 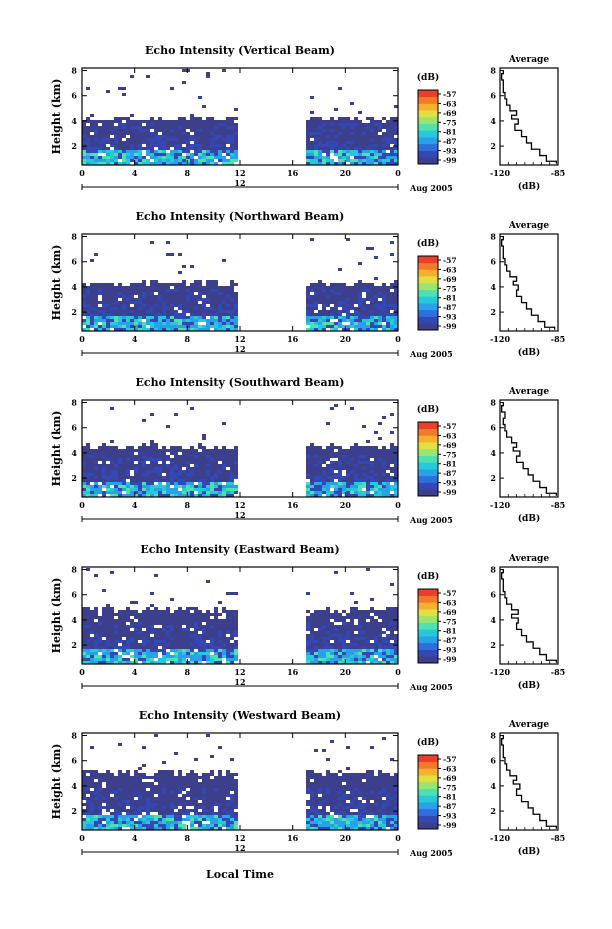 I want to click on y-tick-label: 4, so click(x=74, y=453).